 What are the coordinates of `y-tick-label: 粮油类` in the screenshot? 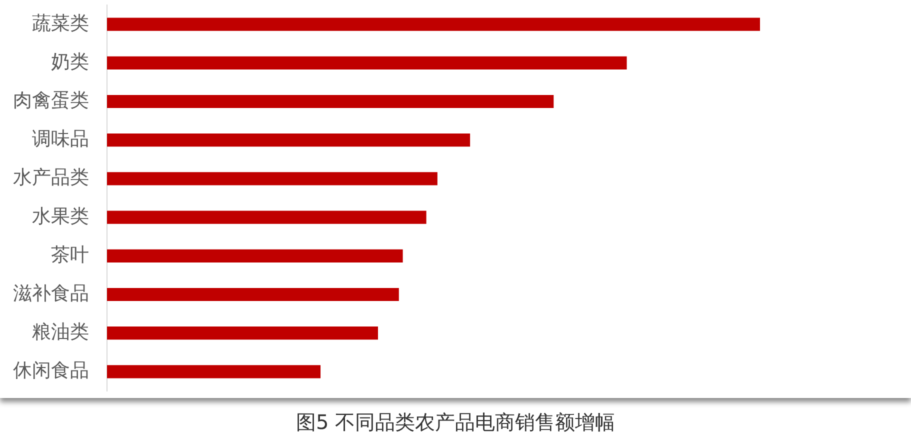 It's located at (60, 333).